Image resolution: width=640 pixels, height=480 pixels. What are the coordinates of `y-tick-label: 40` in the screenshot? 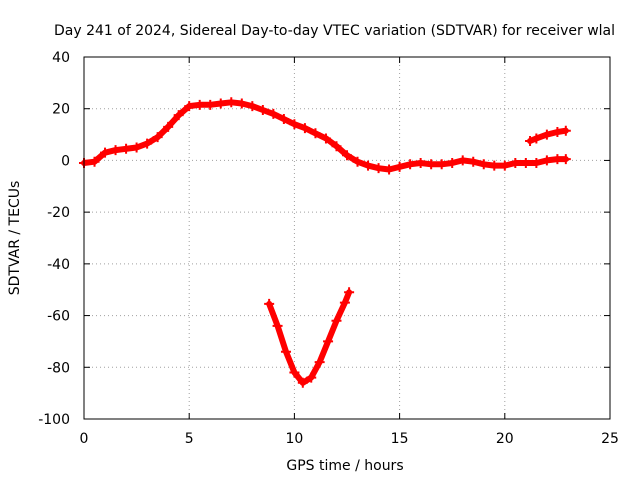 It's located at (61, 58).